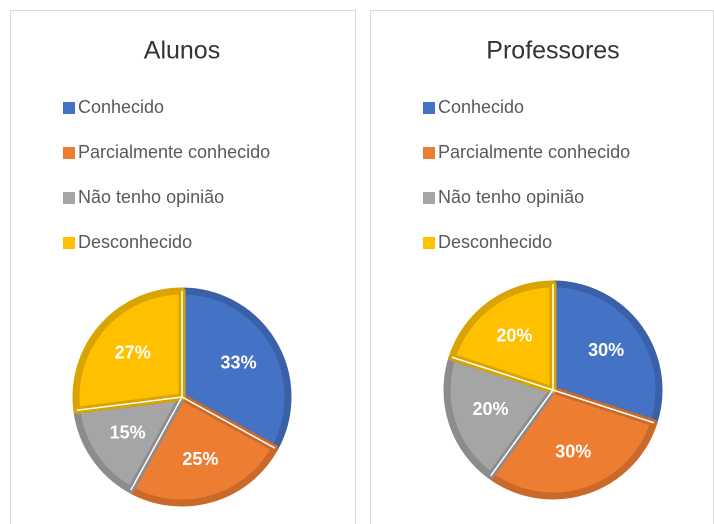 The image size is (714, 524). What do you see at coordinates (128, 433) in the screenshot?
I see `data-label: 15%` at bounding box center [128, 433].